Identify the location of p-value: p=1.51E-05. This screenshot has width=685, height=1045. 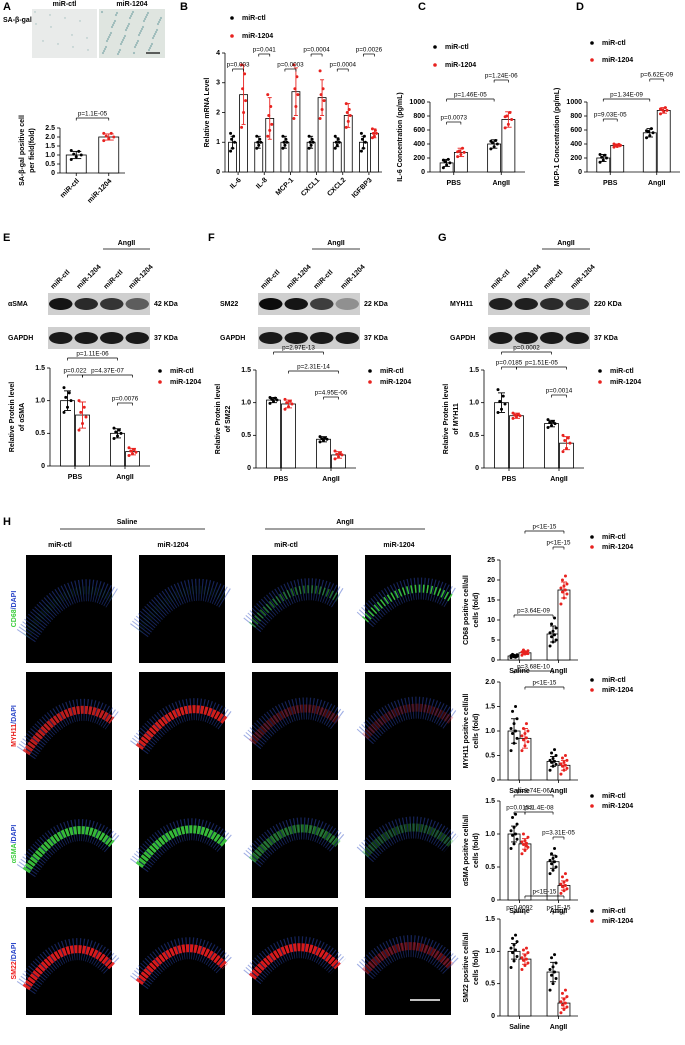
(541, 363).